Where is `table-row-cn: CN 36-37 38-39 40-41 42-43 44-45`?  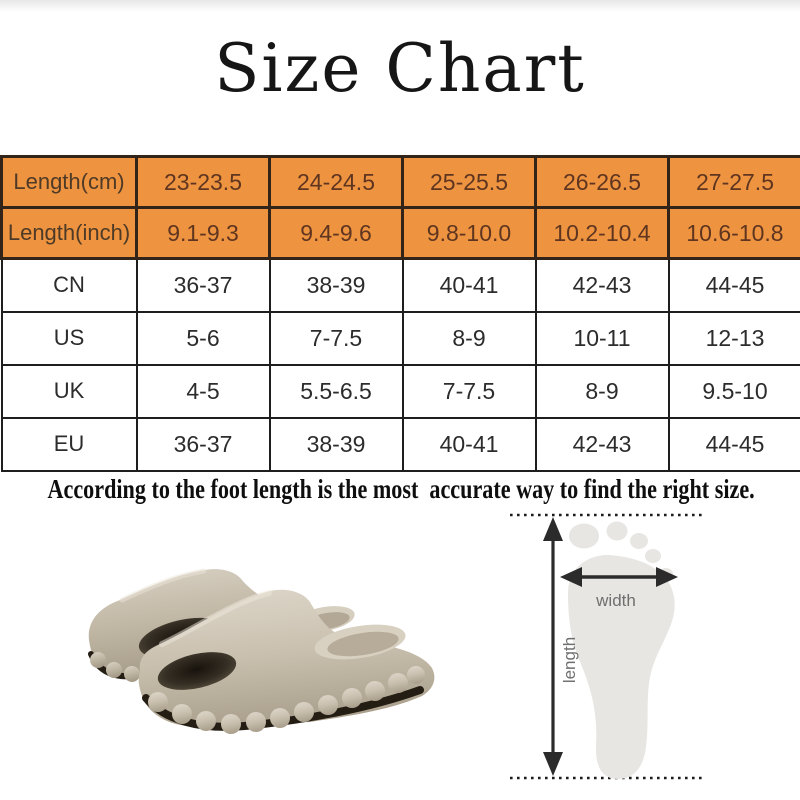 table-row-cn: CN 36-37 38-39 40-41 42-43 44-45 is located at coordinates (400, 285).